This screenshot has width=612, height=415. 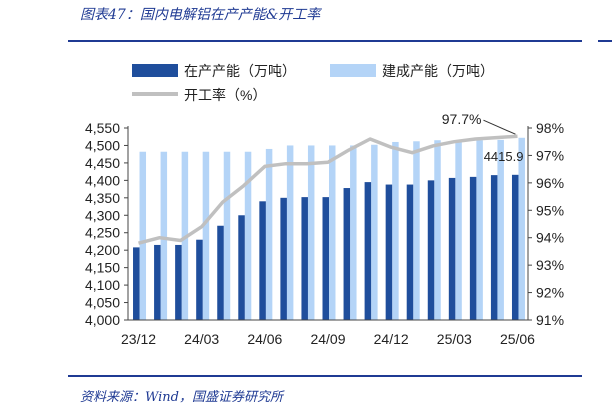 I want to click on x-tick-label: 24/09, so click(x=327, y=339).